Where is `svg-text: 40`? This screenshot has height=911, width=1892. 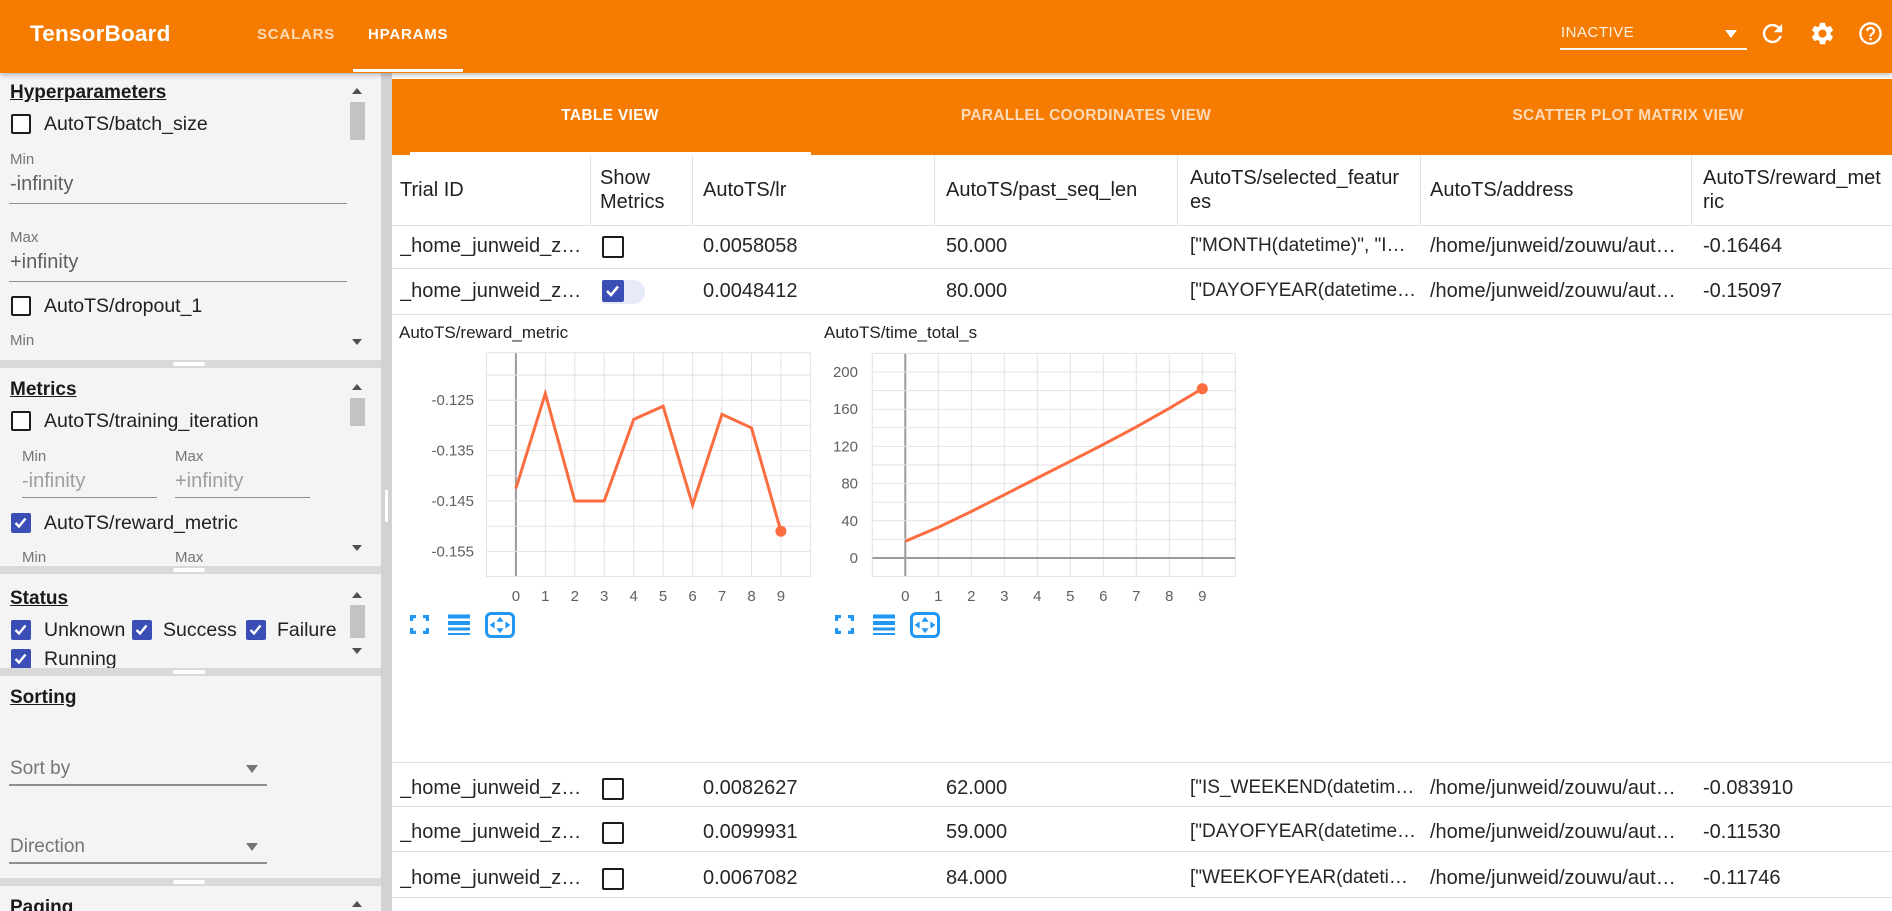 svg-text: 40 is located at coordinates (849, 521).